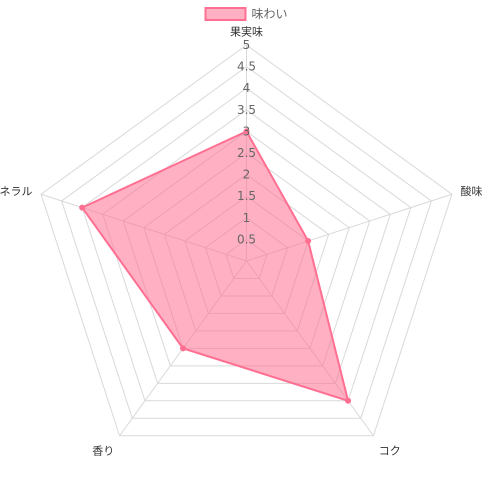  Describe the element at coordinates (16, 191) in the screenshot. I see `axis-label-ミネラル: ミネラル` at that location.